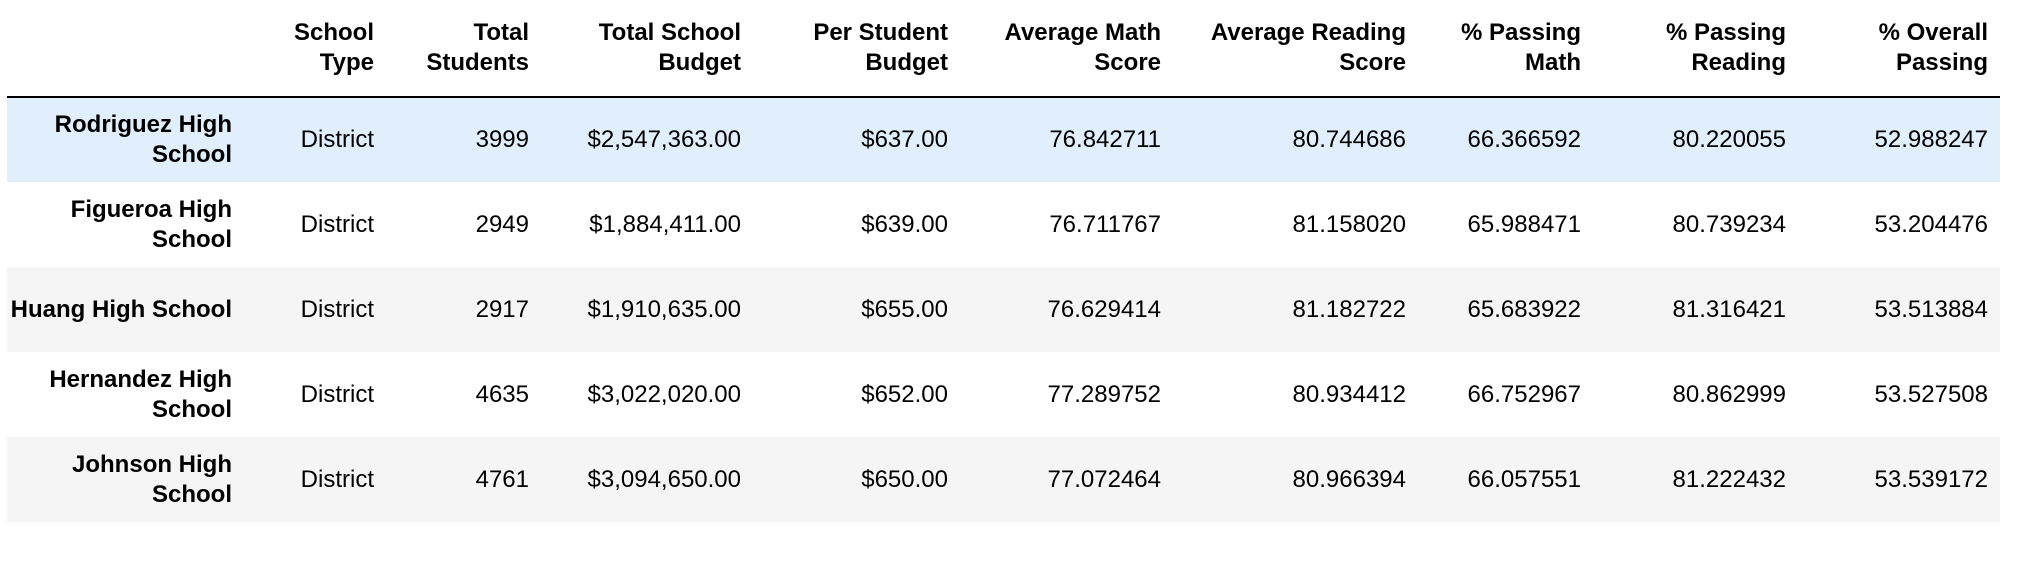 The width and height of the screenshot is (2026, 580). What do you see at coordinates (1729, 479) in the screenshot?
I see `table-cell: 81.222432` at bounding box center [1729, 479].